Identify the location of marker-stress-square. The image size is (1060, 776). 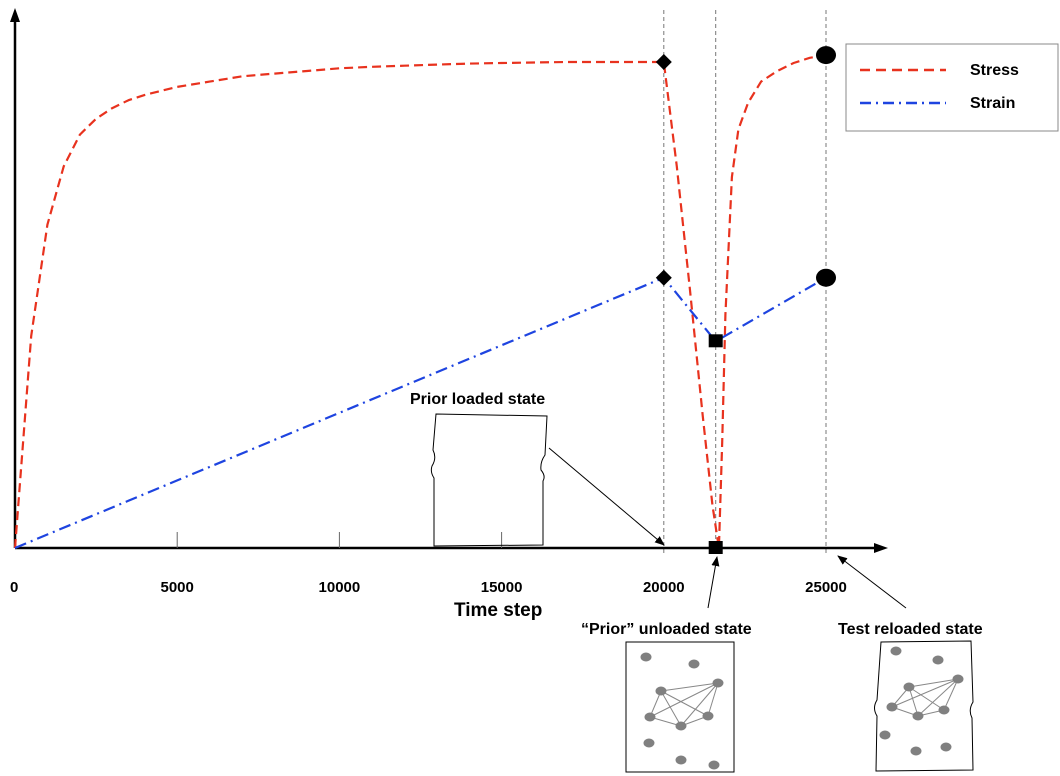
(715, 547).